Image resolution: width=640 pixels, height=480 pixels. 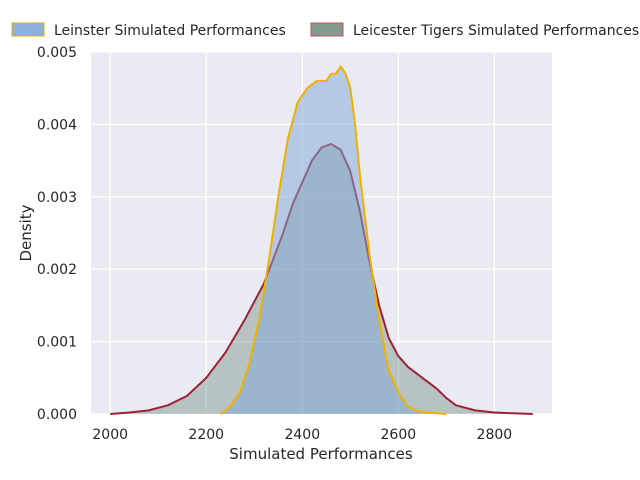 What do you see at coordinates (110, 435) in the screenshot?
I see `x-tick-label-0: 2000` at bounding box center [110, 435].